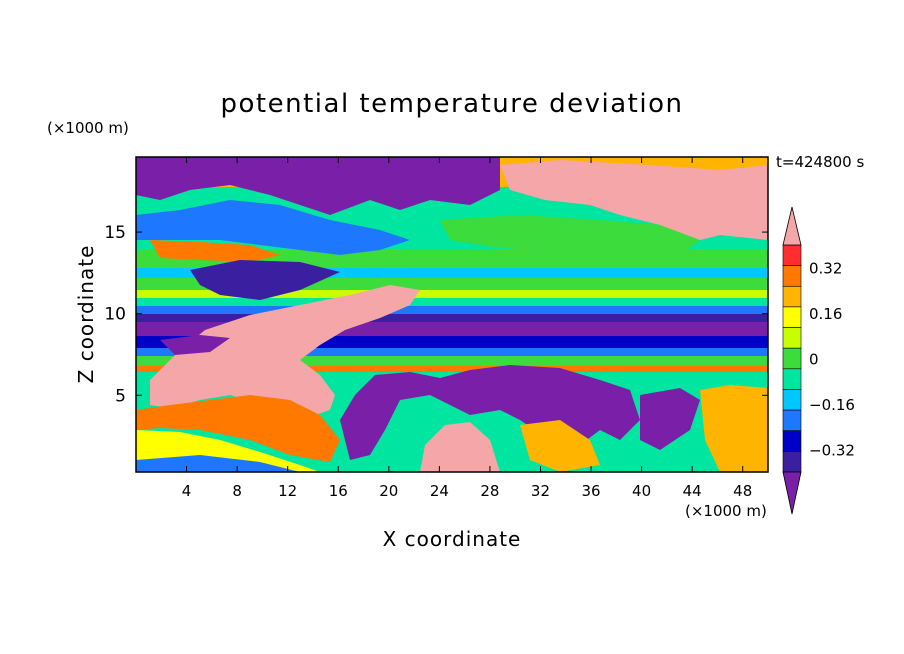  What do you see at coordinates (120, 396) in the screenshot?
I see `y-tick-label: 5` at bounding box center [120, 396].